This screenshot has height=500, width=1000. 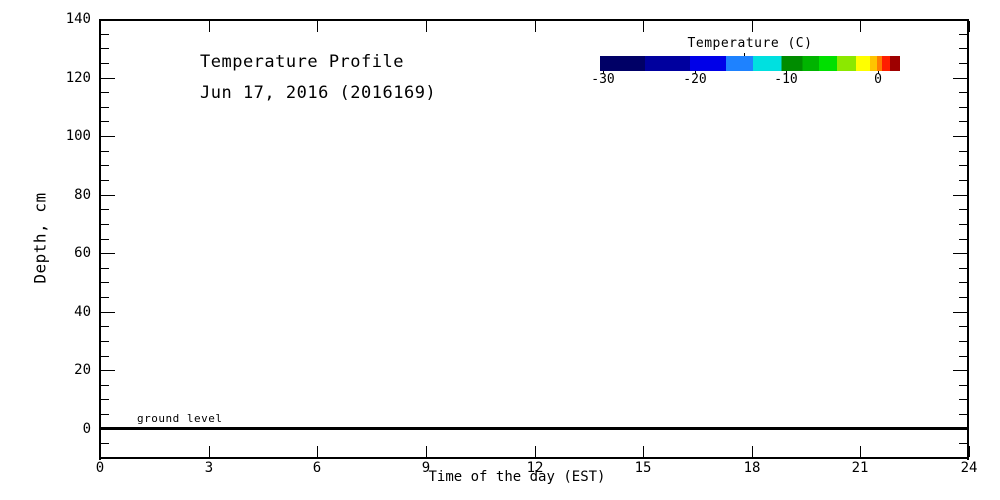 I want to click on y-axis, so click(x=100, y=239).